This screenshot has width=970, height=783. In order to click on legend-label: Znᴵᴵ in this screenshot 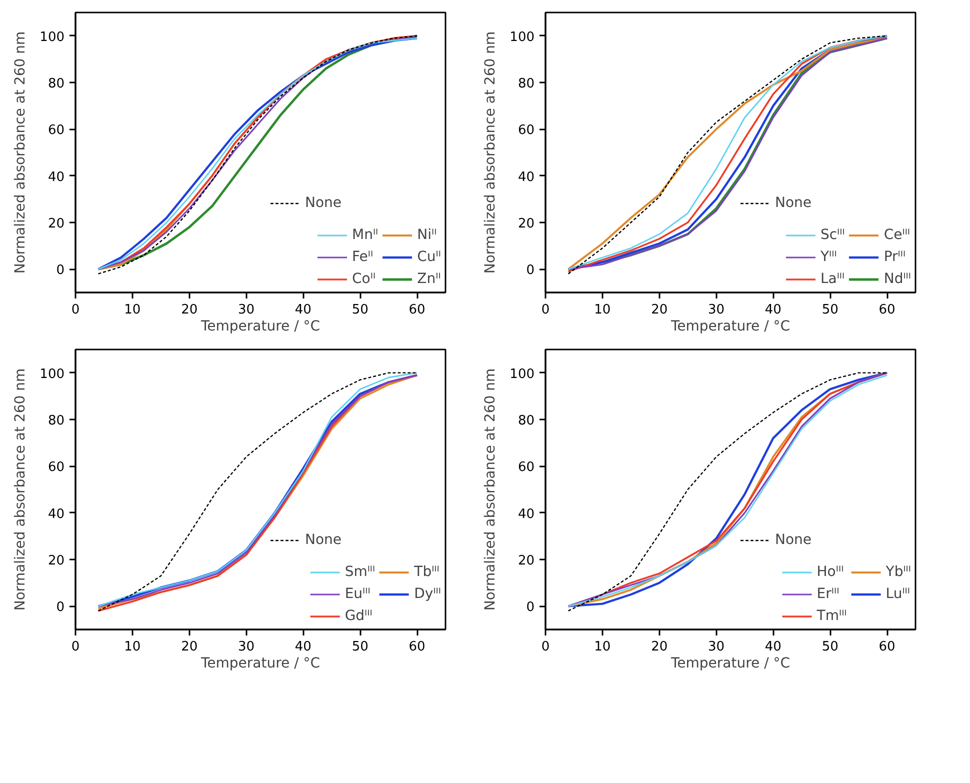, I will do `click(429, 279)`.